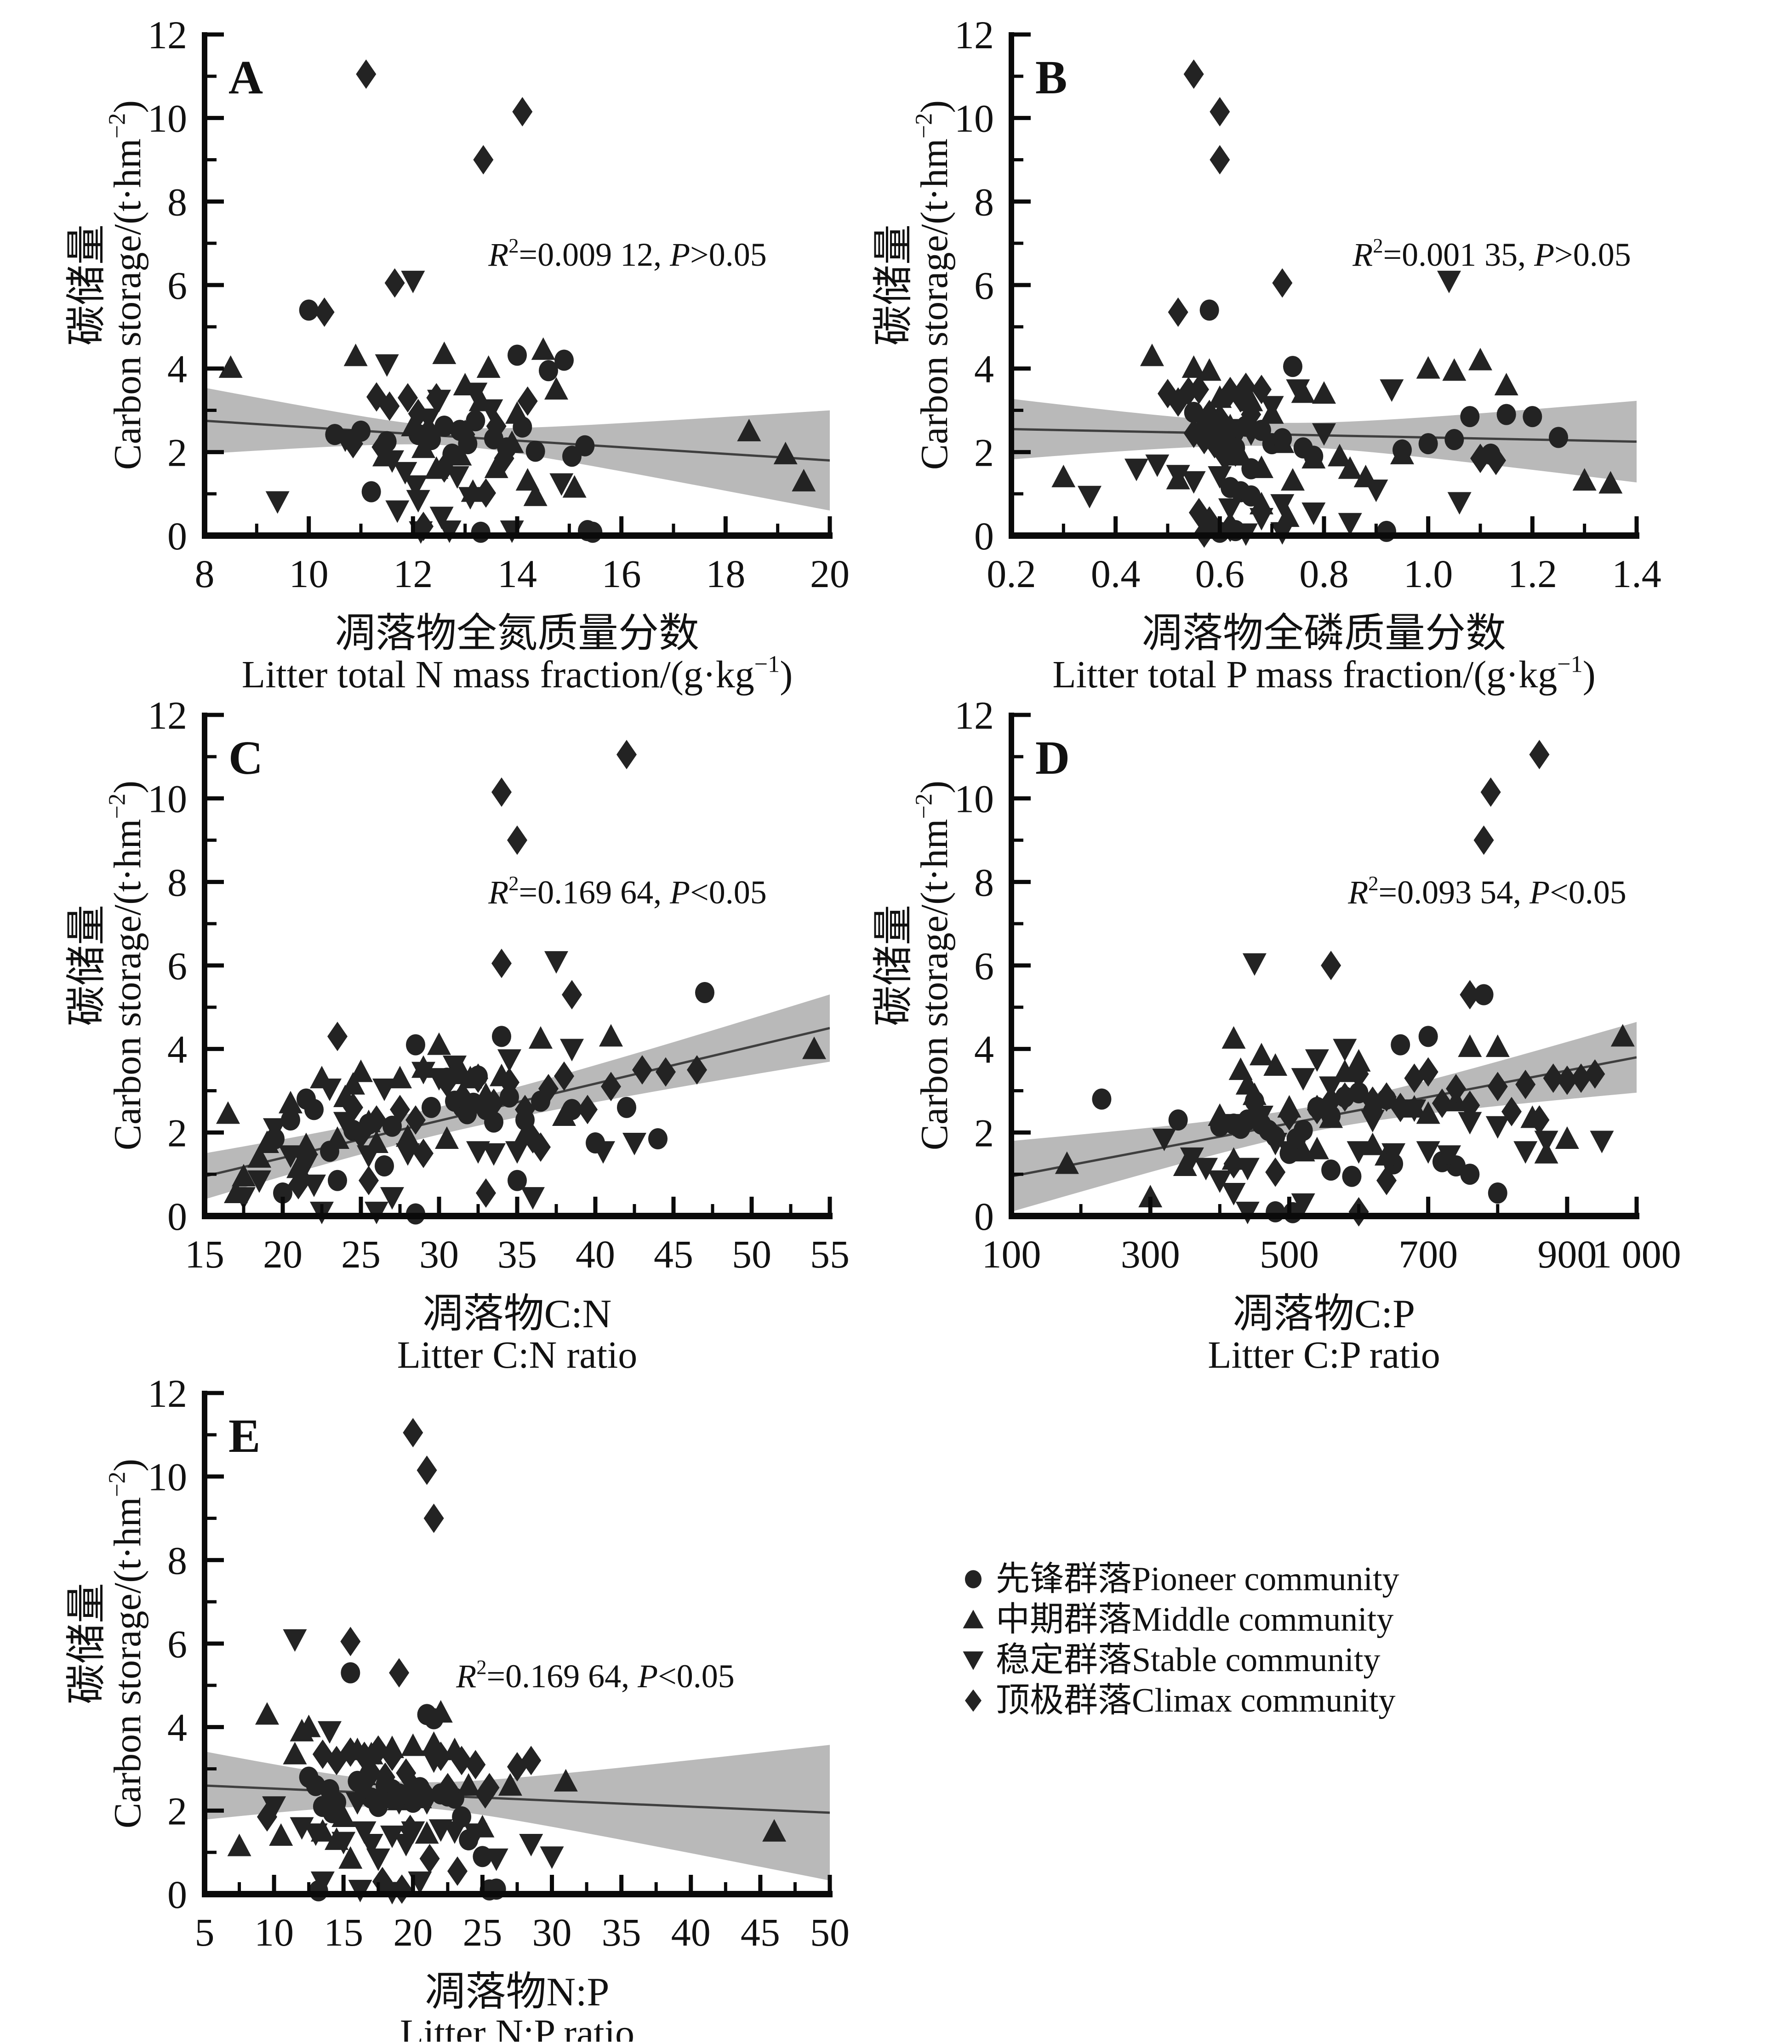 This screenshot has width=1792, height=2044. I want to click on series-stable, so click(439, 1087).